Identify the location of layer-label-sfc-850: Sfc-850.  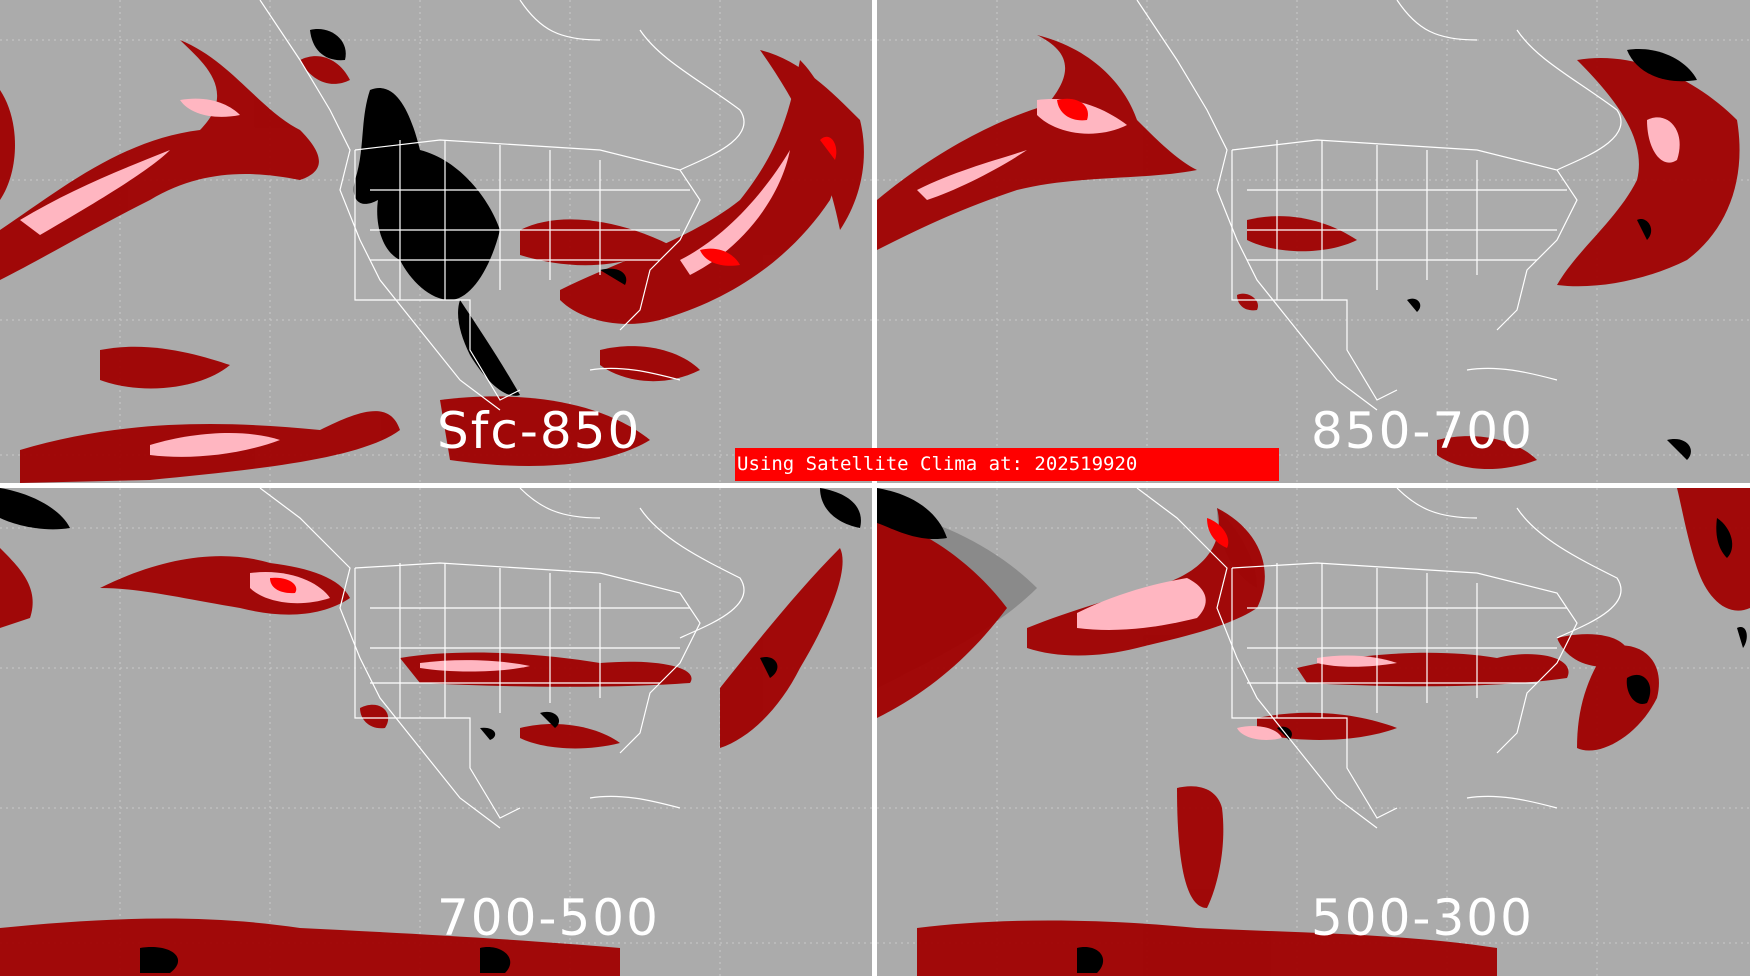
(539, 431).